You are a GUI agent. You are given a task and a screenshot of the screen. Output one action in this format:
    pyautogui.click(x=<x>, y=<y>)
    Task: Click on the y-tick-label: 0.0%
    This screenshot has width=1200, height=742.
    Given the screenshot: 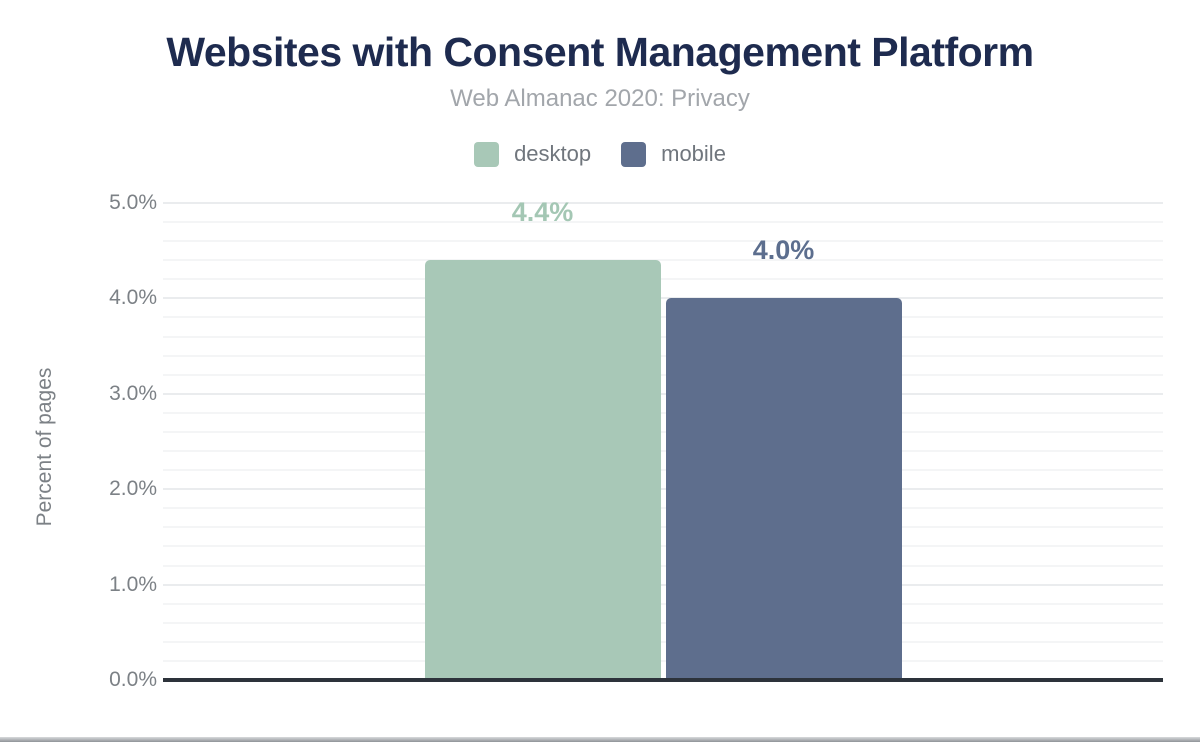 What is the action you would take?
    pyautogui.click(x=133, y=679)
    